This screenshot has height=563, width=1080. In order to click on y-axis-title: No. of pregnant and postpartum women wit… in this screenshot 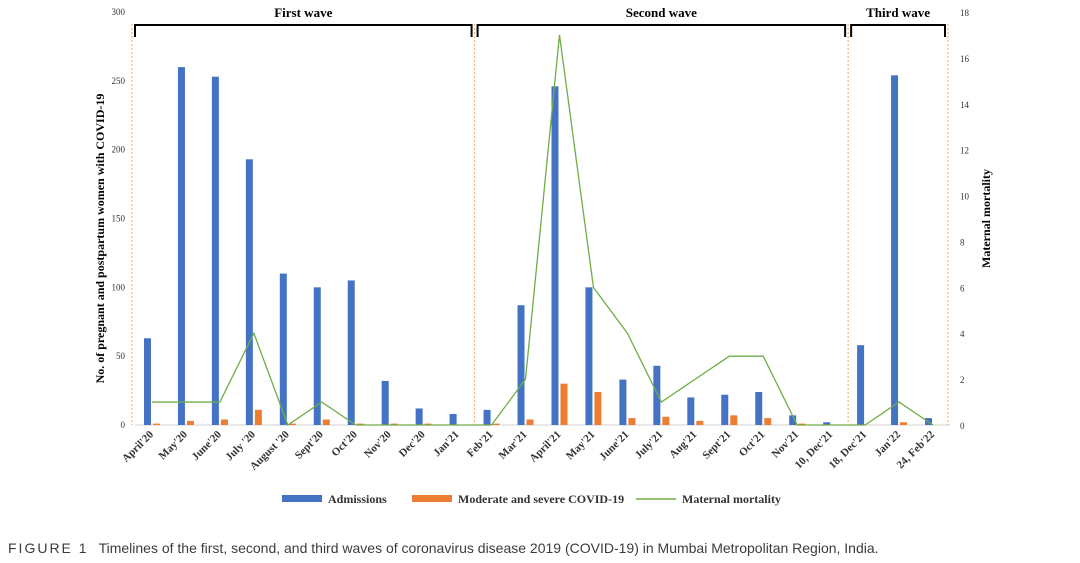, I will do `click(100, 239)`.